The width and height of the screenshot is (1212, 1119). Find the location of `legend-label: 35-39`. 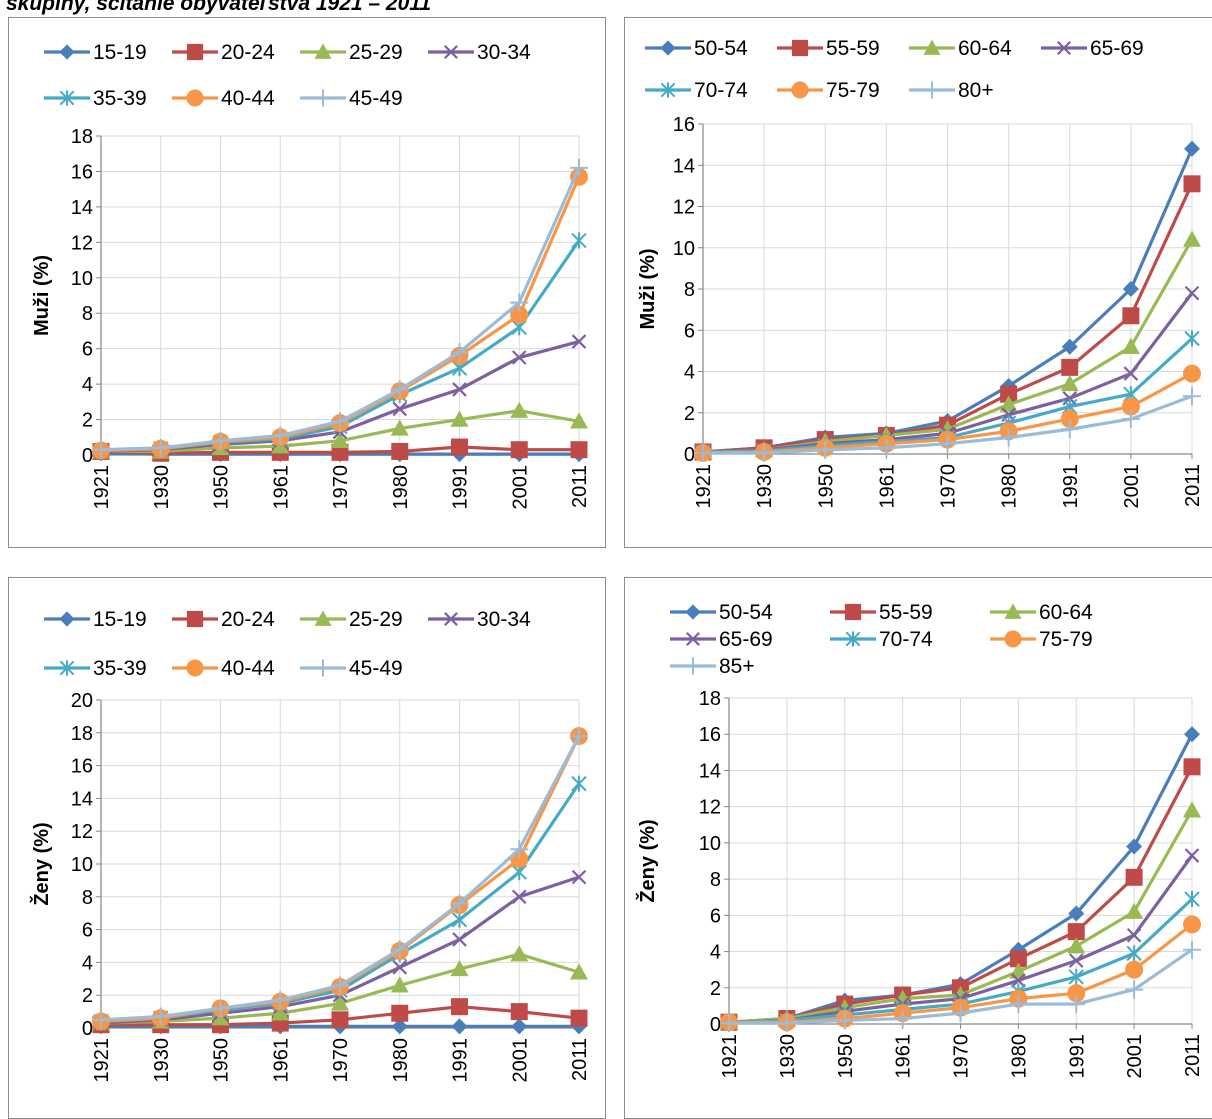

legend-label: 35-39 is located at coordinates (120, 98).